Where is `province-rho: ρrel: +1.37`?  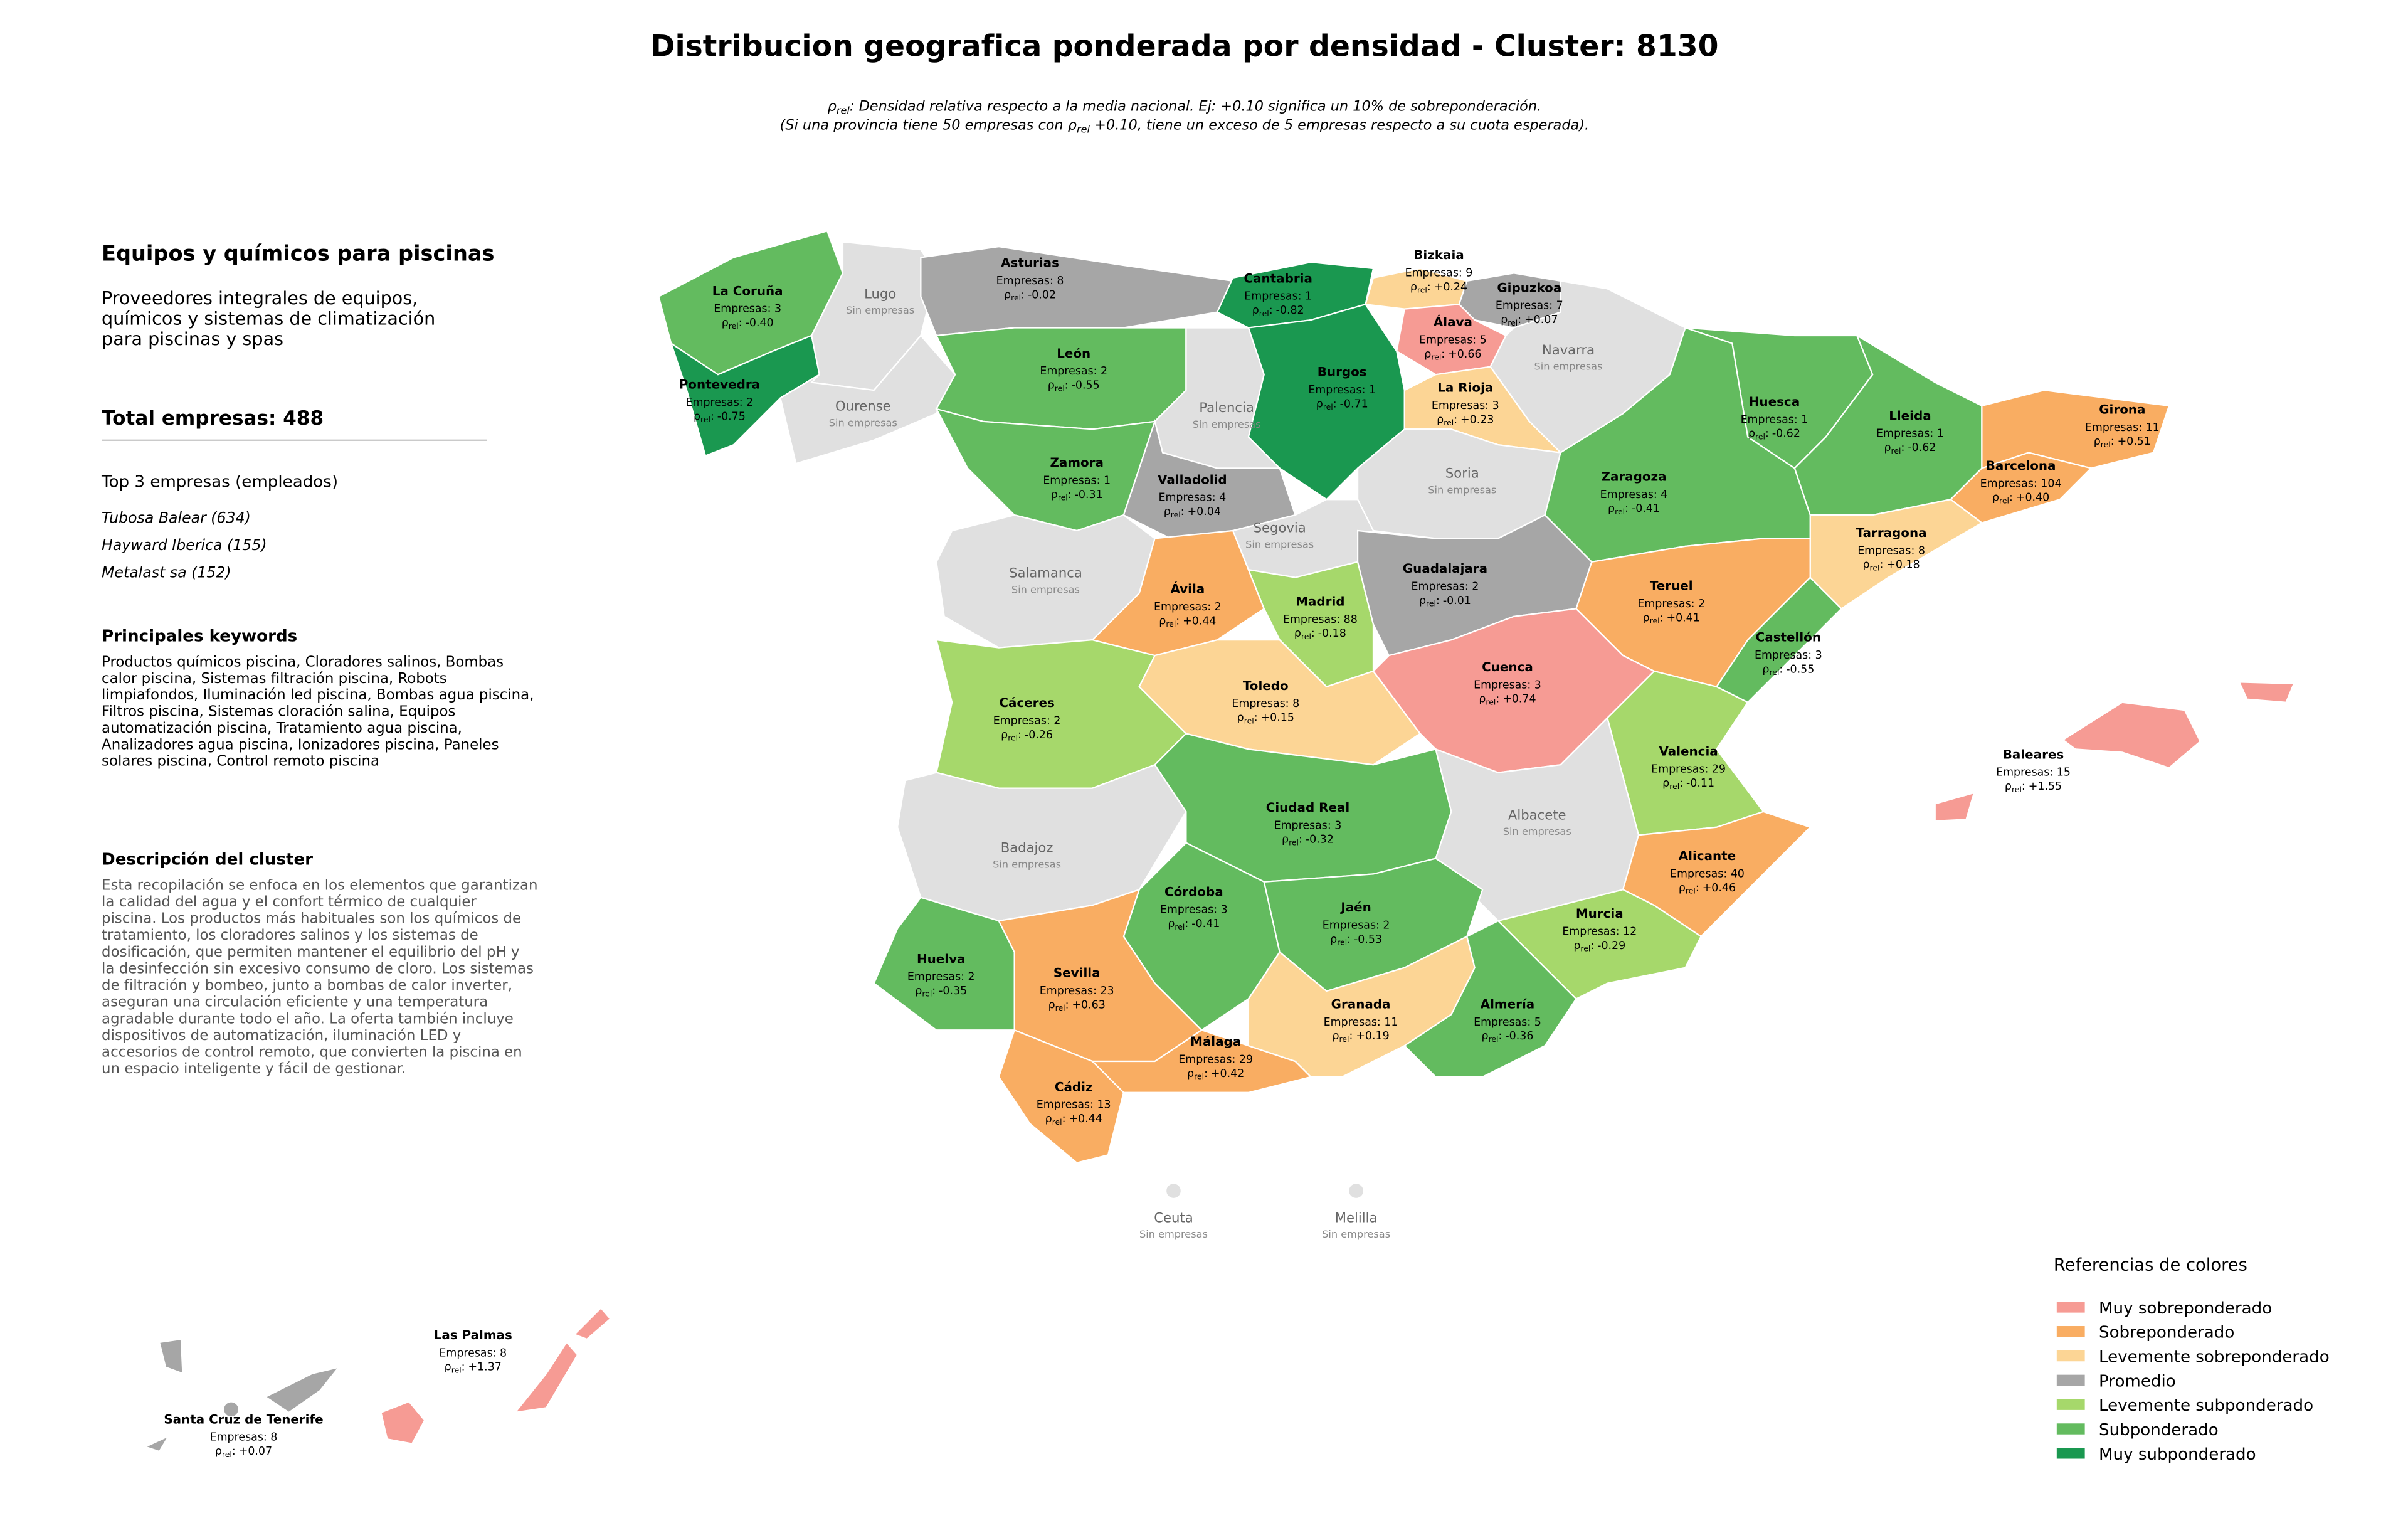 province-rho: ρrel: +1.37 is located at coordinates (473, 1368).